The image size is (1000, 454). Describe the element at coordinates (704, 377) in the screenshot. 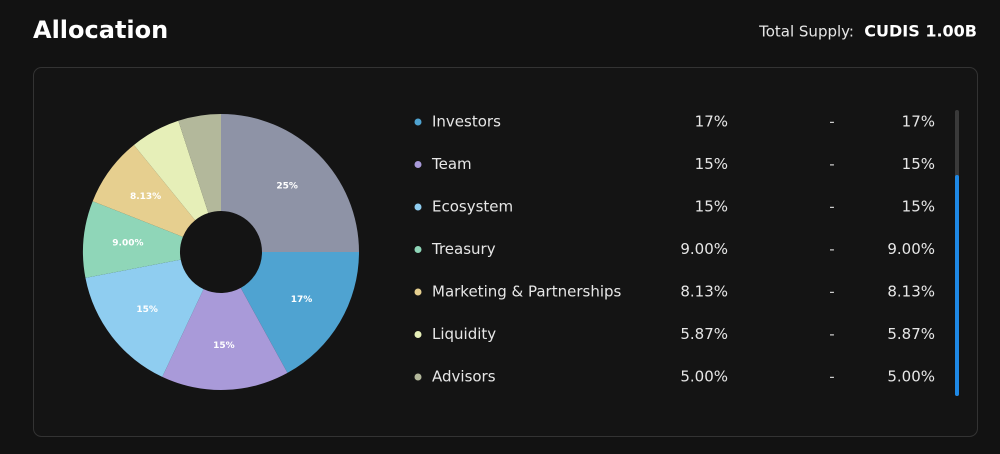

I see `row-share: 5.00%` at that location.